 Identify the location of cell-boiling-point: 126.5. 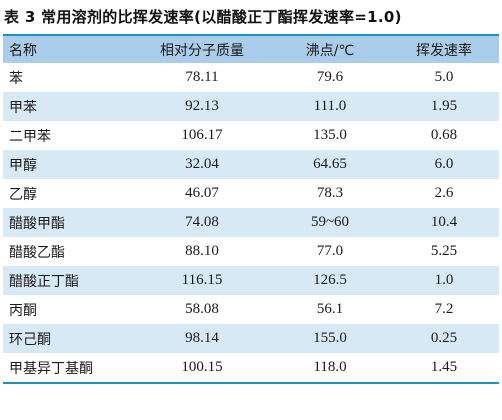
(330, 280).